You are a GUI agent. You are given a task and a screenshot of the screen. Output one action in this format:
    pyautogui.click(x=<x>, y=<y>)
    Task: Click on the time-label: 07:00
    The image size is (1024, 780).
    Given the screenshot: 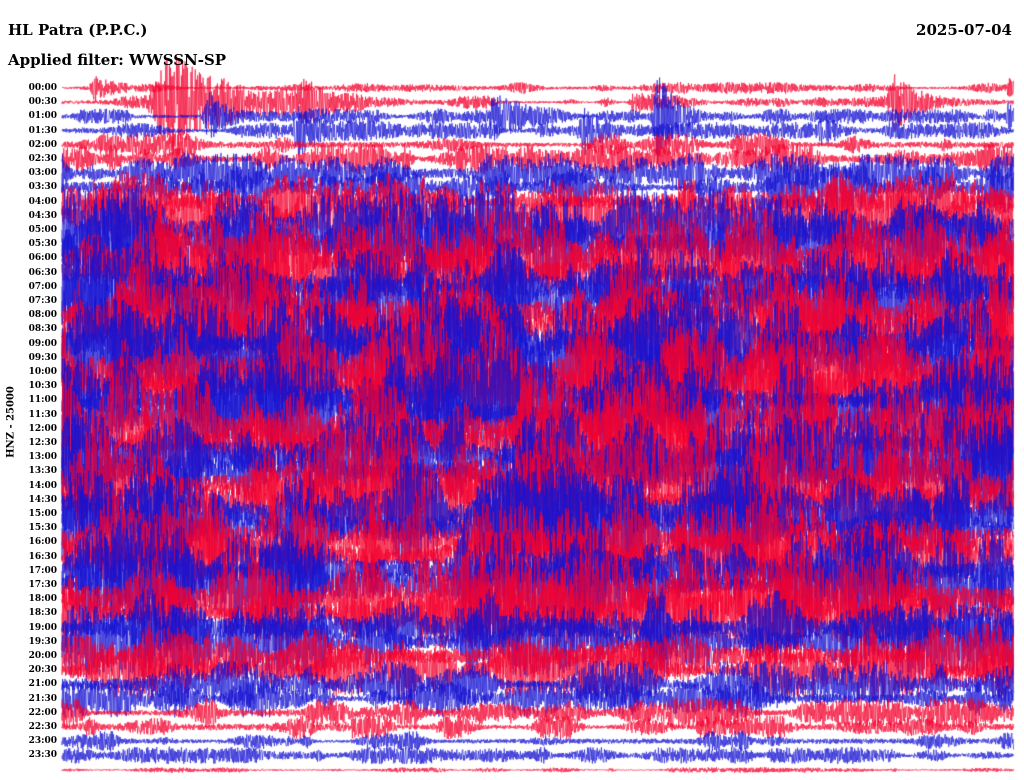 What is the action you would take?
    pyautogui.click(x=42, y=286)
    